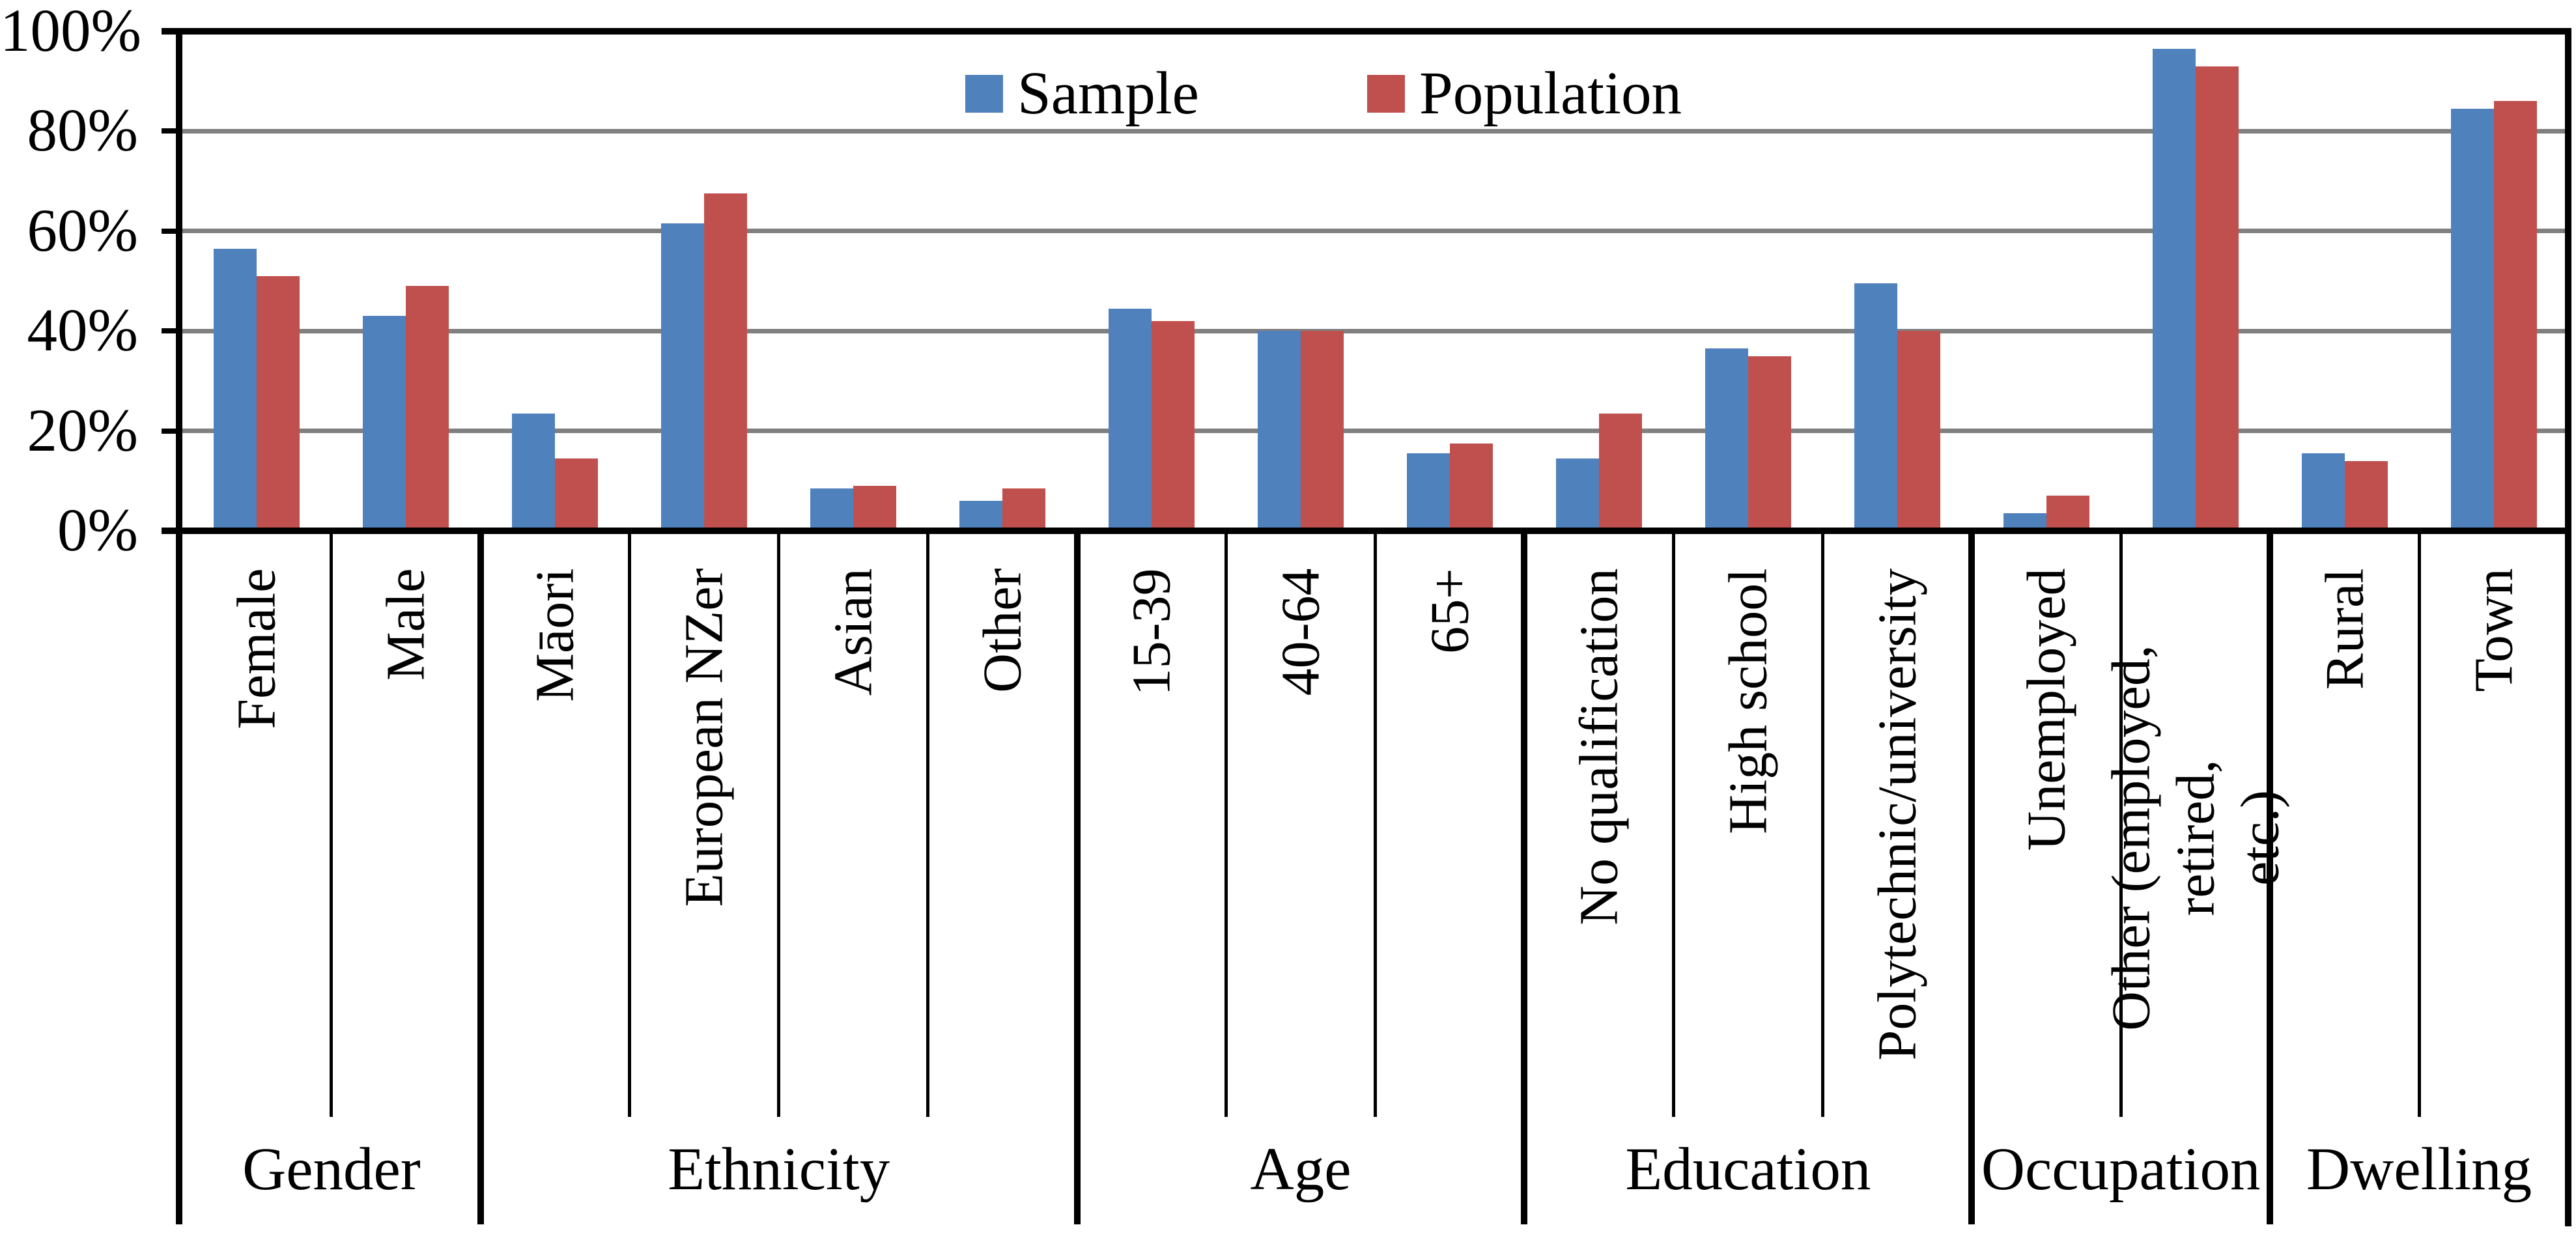 The height and width of the screenshot is (1240, 2576). Describe the element at coordinates (82, 131) in the screenshot. I see `y-tick-label: 80%` at that location.